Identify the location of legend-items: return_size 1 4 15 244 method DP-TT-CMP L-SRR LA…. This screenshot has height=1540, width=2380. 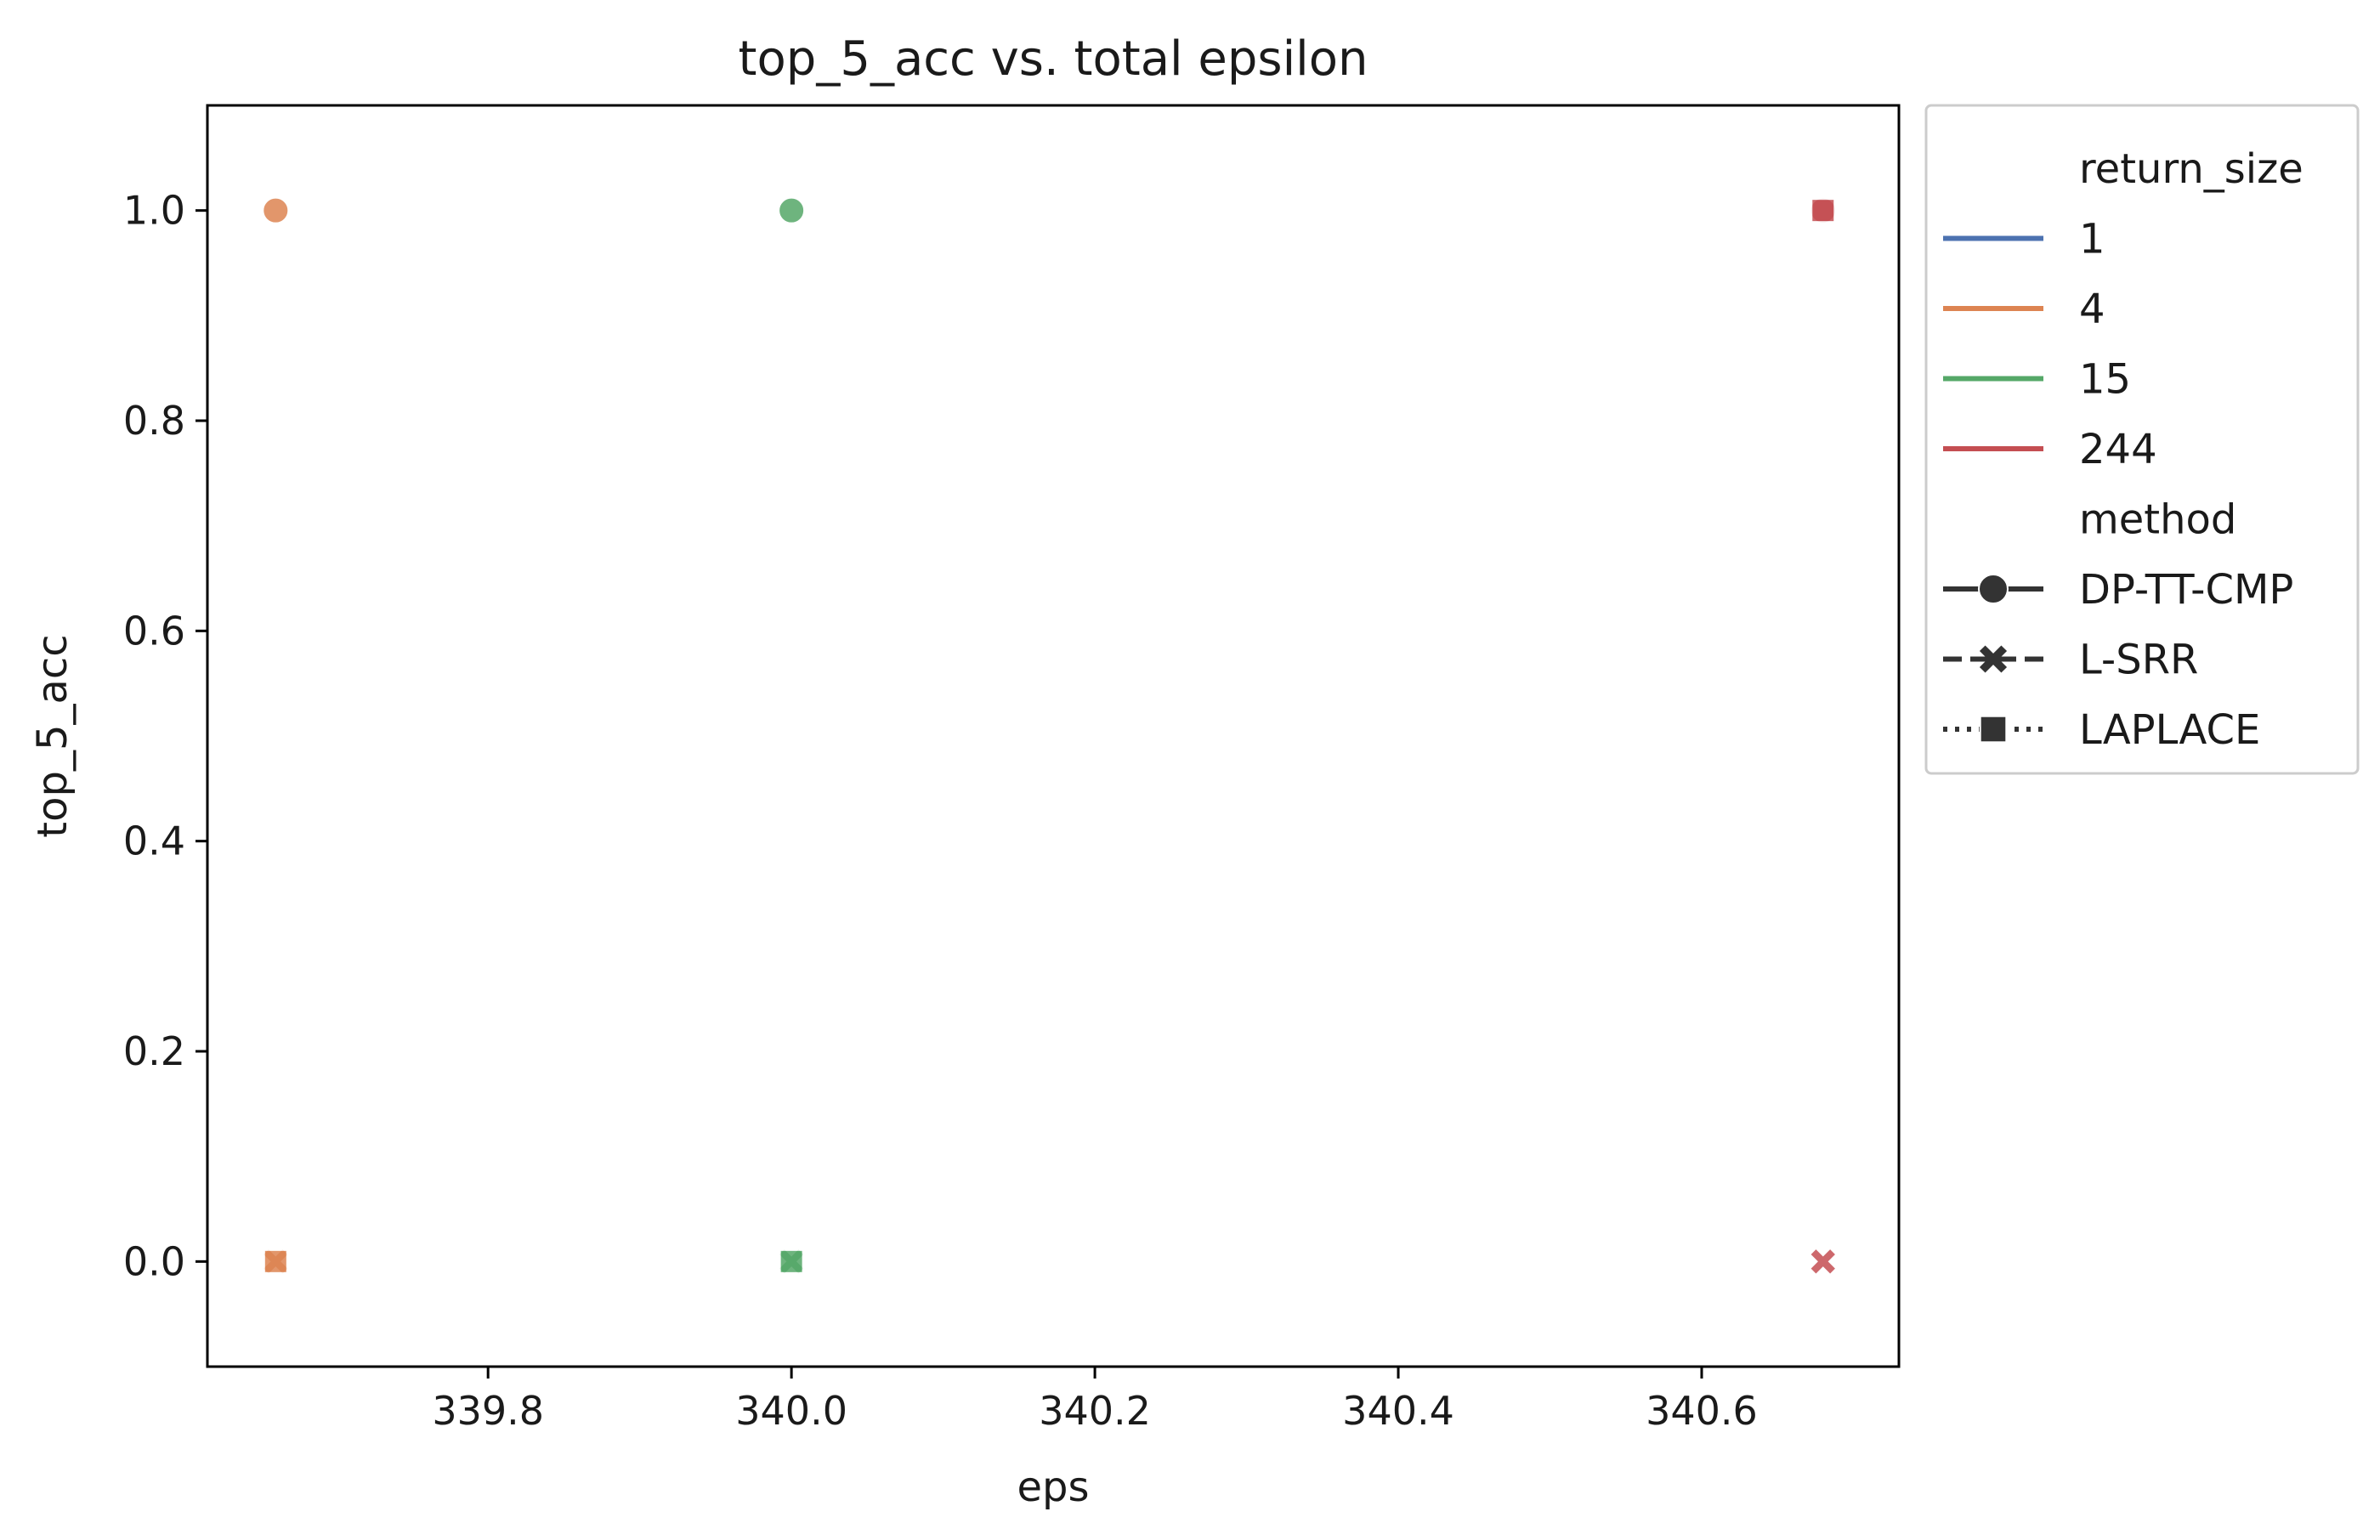
(2123, 450).